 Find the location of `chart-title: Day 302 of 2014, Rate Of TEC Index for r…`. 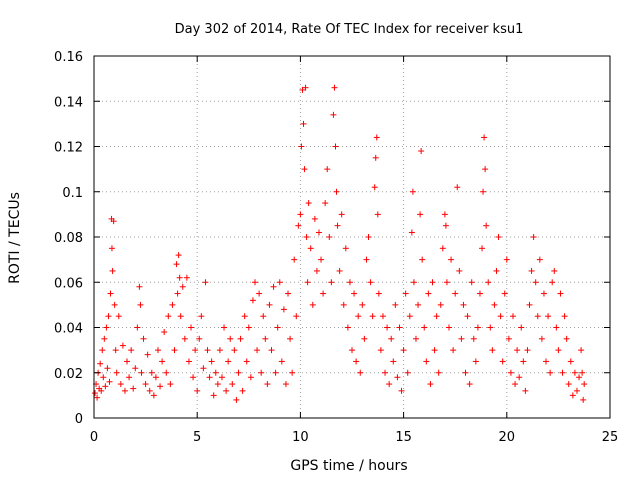

chart-title: Day 302 of 2014, Rate Of TEC Index for r… is located at coordinates (349, 29).